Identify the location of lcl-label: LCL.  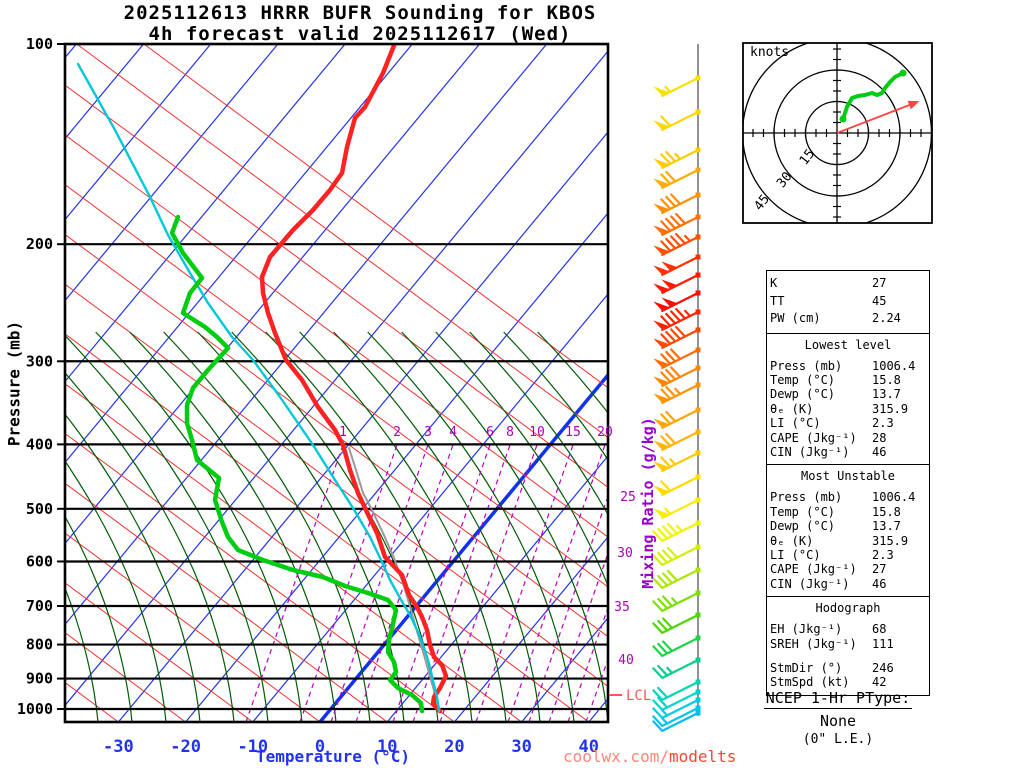
(638, 696).